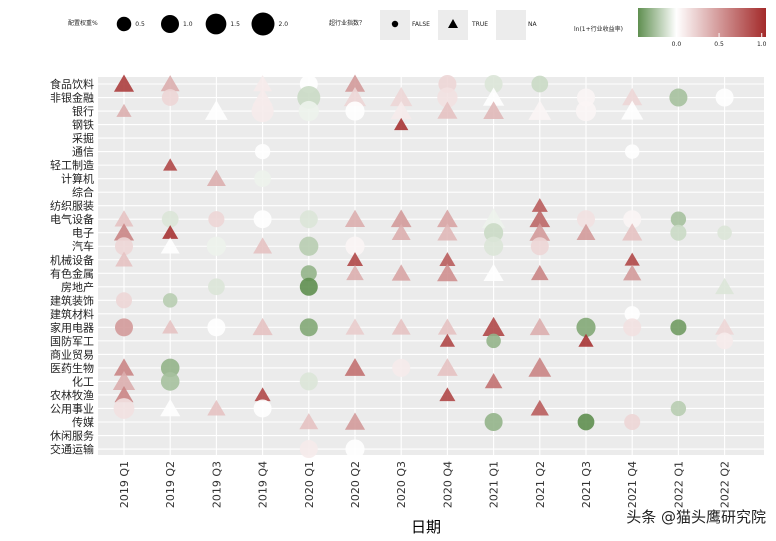 This screenshot has height=541, width=776. What do you see at coordinates (83, 233) in the screenshot?
I see `y-tick-label: 电子` at bounding box center [83, 233].